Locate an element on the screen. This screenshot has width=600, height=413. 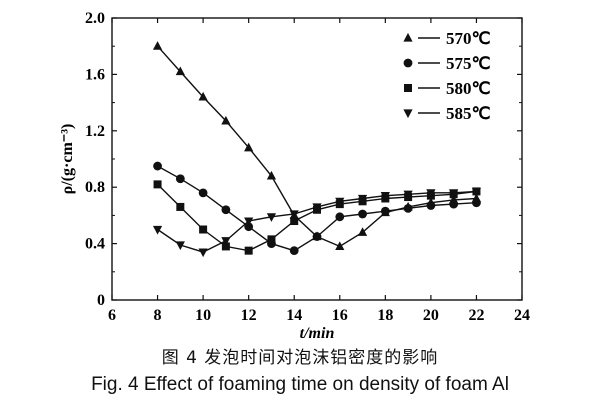
x-tick-label: 18 is located at coordinates (385, 315).